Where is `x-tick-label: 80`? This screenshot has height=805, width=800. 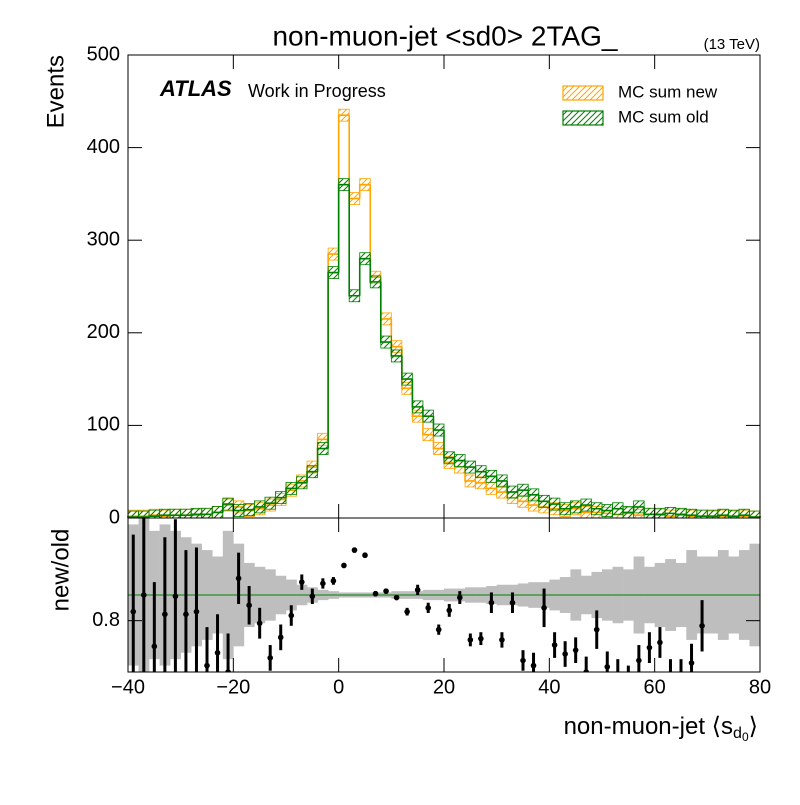 x-tick-label: 80 is located at coordinates (760, 687).